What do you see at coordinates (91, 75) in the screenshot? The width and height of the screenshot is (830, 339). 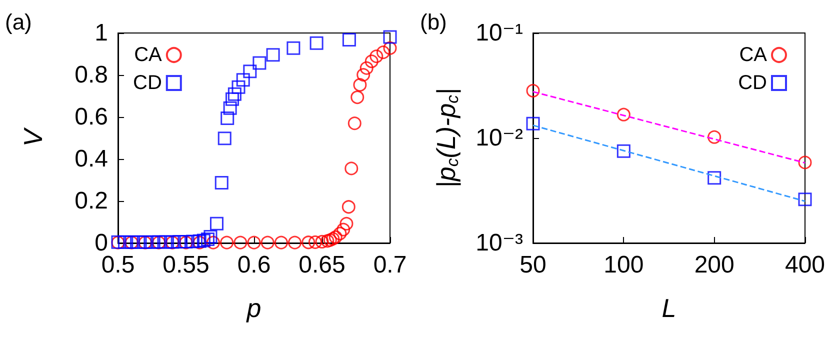 I see `y-tick-label: 0.8` at bounding box center [91, 75].